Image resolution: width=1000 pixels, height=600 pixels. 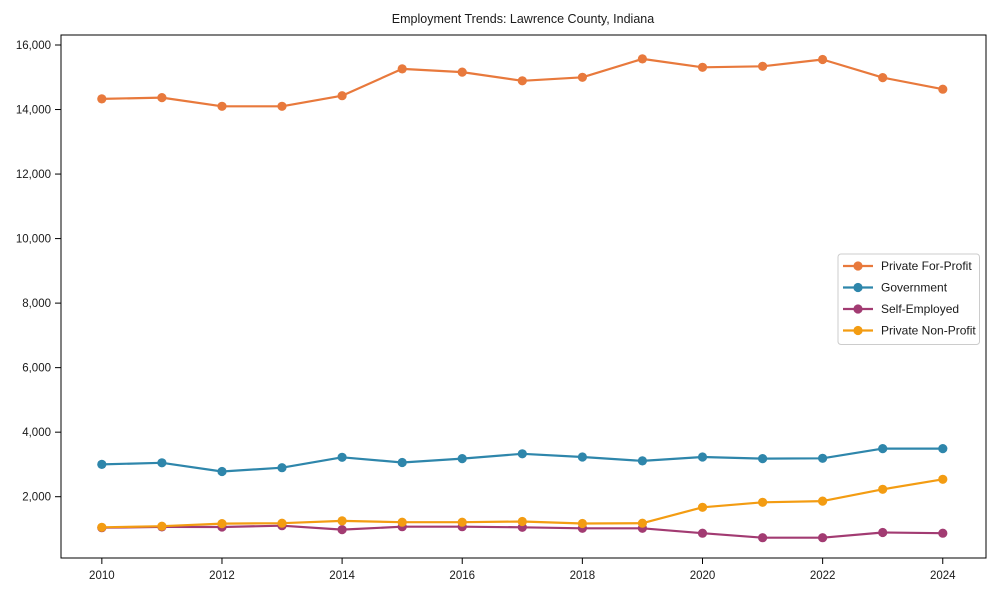 I want to click on y-axis-tick-label: 8,000, so click(x=36, y=304).